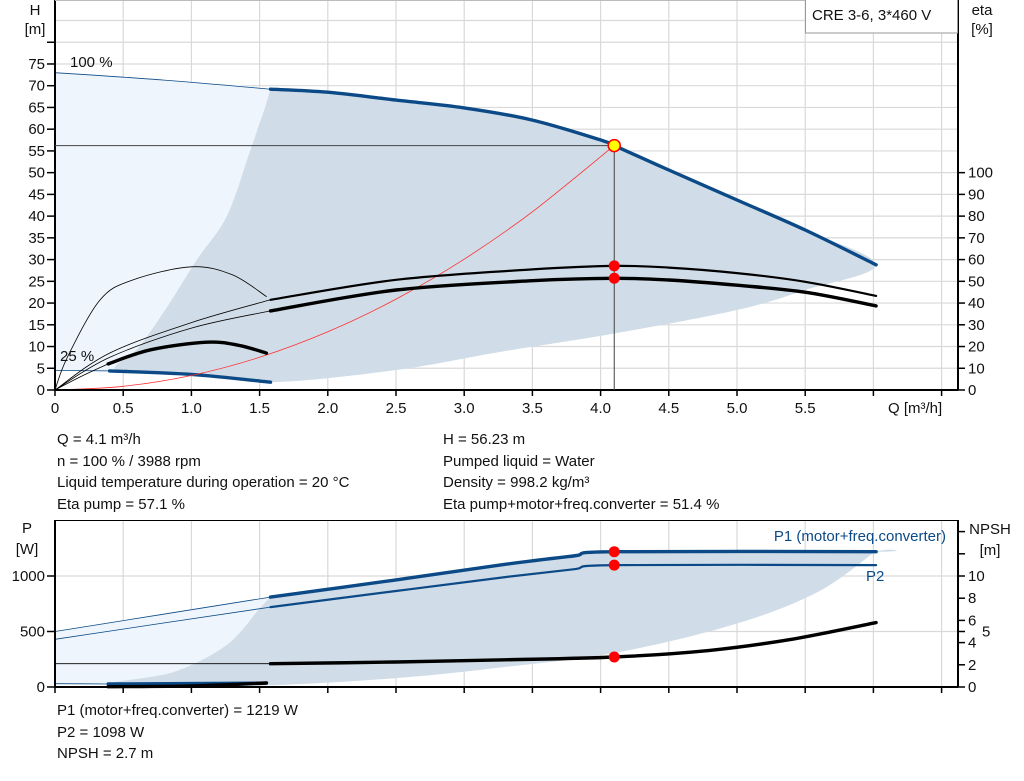 The width and height of the screenshot is (1024, 781). What do you see at coordinates (860, 536) in the screenshot?
I see `p1-series-label: P1 (motor+freq.converter)` at bounding box center [860, 536].